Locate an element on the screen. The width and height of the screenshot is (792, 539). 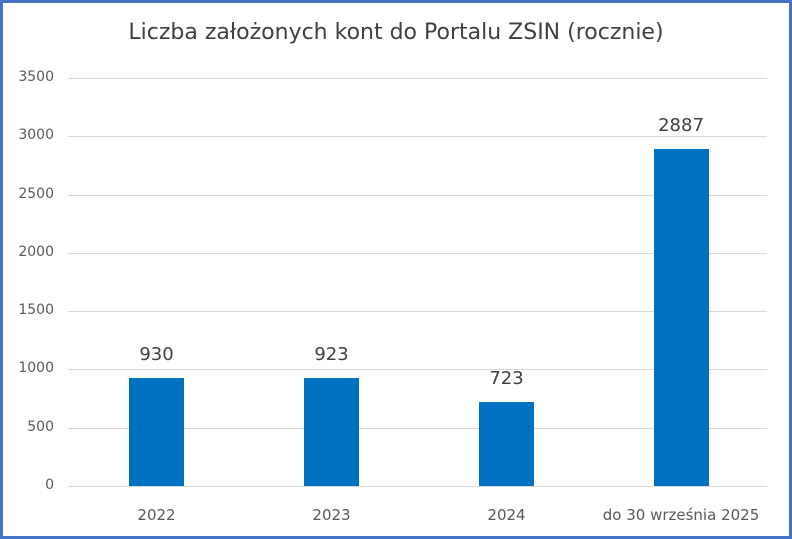
y-tick-label: 3000 is located at coordinates (36, 135).